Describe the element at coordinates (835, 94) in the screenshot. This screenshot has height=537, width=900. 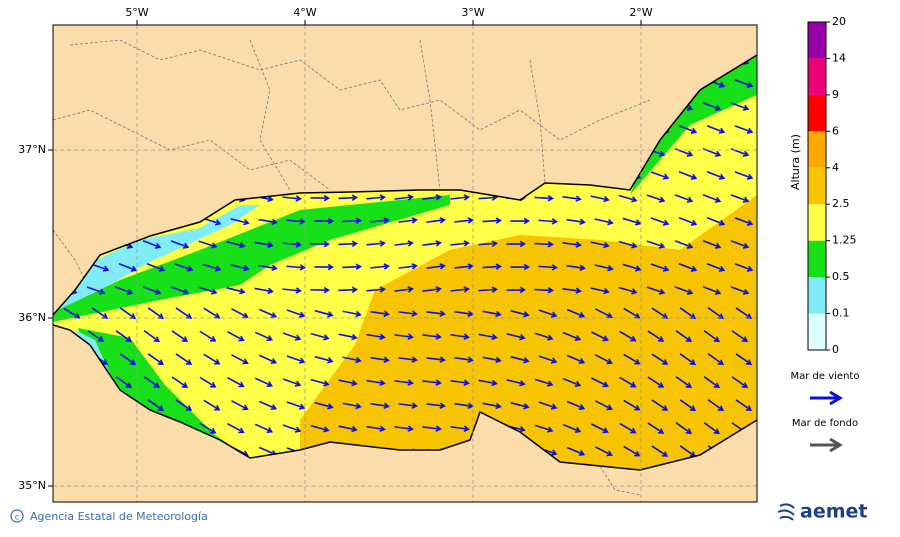
I see `colorbar-label: 9` at that location.